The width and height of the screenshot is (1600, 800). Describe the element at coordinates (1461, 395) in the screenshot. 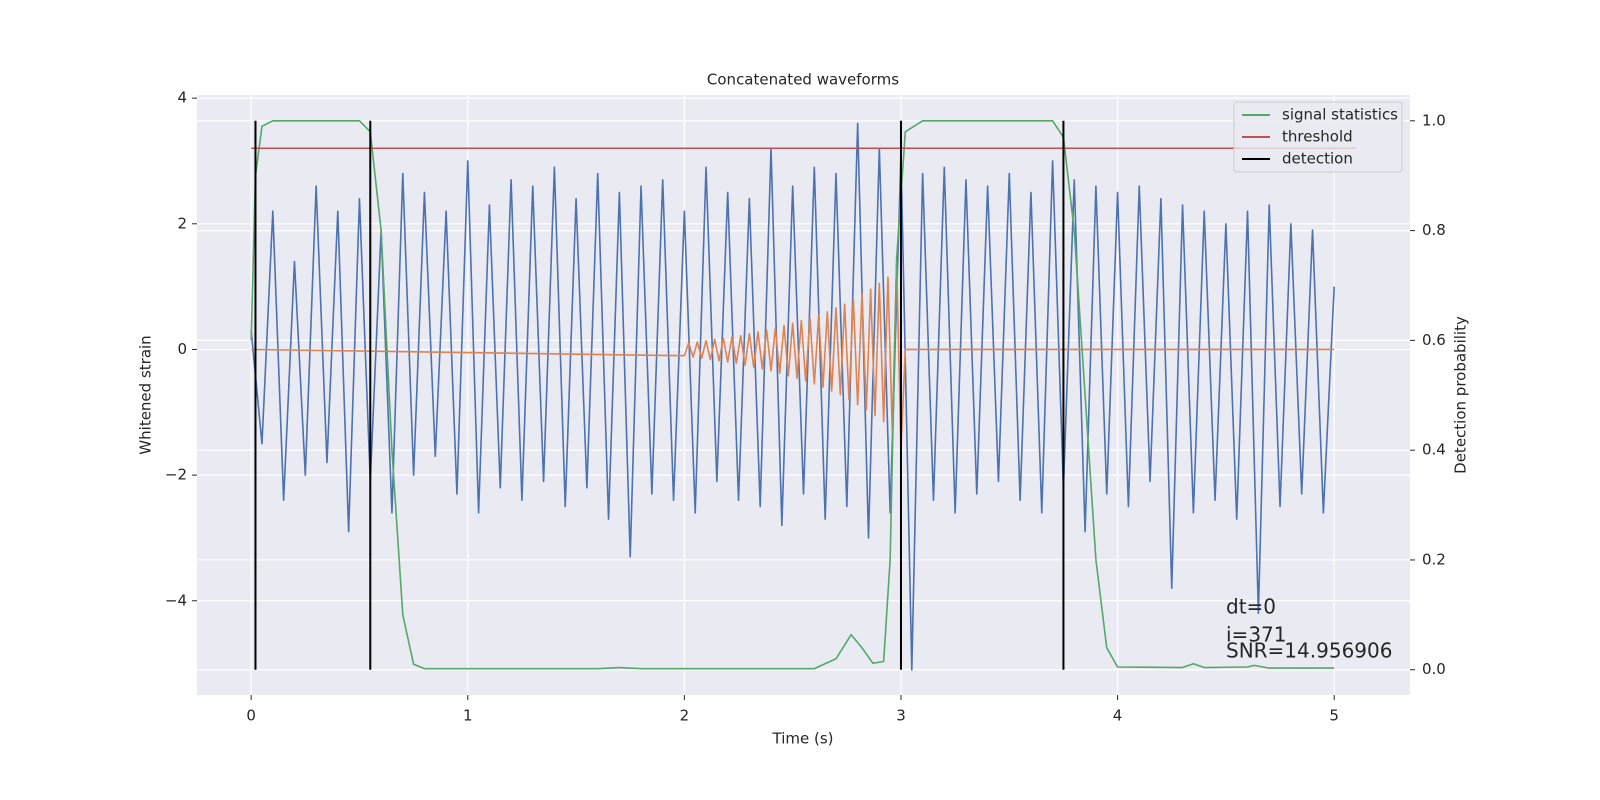

I see `y2-axis-label: Detection probability` at that location.